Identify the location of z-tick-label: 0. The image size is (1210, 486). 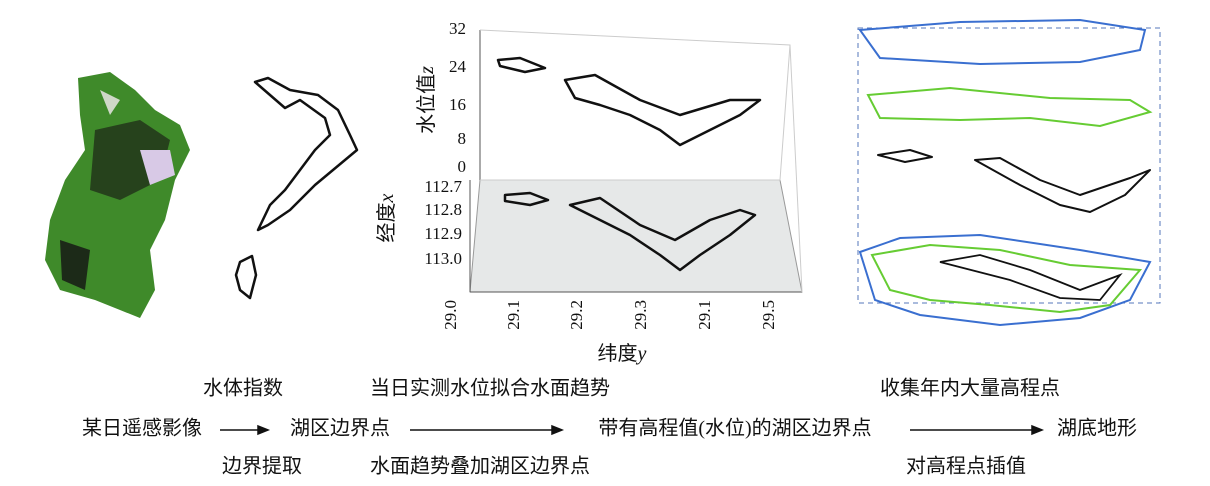
(462, 166).